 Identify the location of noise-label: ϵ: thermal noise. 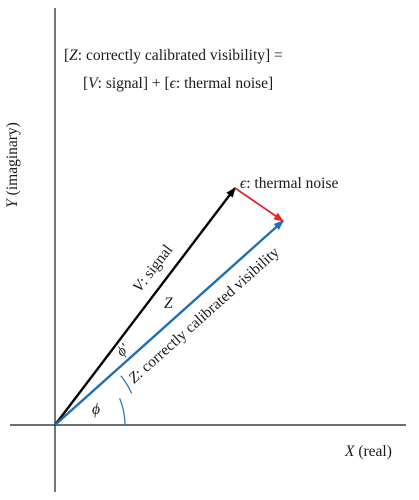
(289, 183).